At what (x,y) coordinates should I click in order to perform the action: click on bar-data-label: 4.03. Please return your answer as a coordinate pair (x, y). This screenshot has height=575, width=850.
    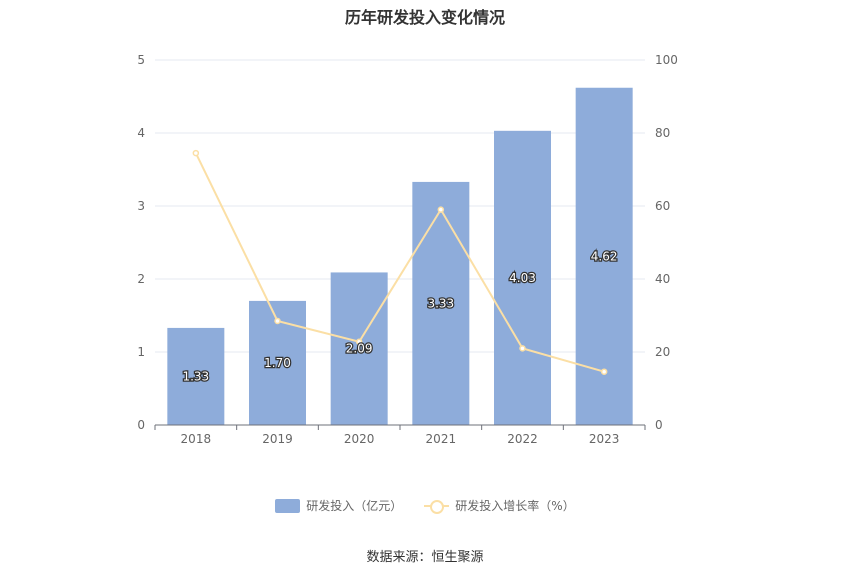
    Looking at the image, I should click on (522, 278).